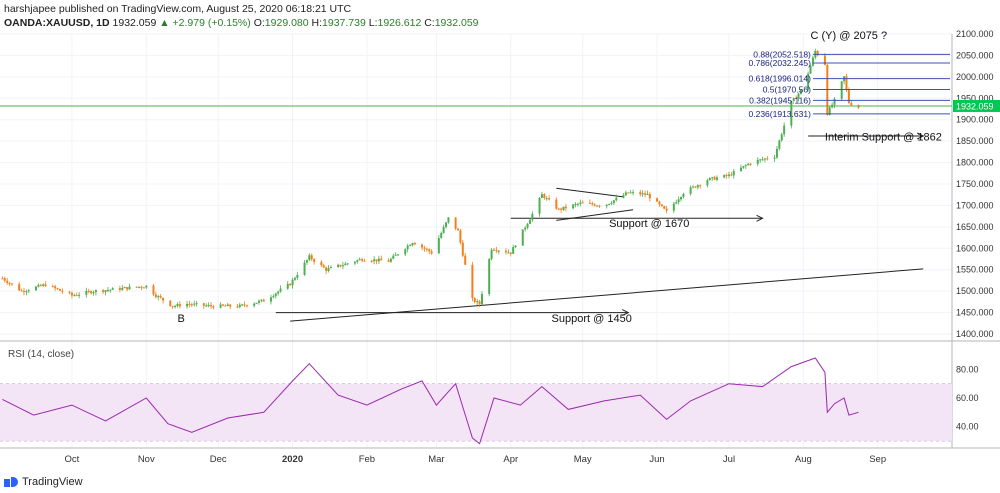 The height and width of the screenshot is (493, 1000). What do you see at coordinates (595, 215) in the screenshot?
I see `triangle-lower-line` at bounding box center [595, 215].